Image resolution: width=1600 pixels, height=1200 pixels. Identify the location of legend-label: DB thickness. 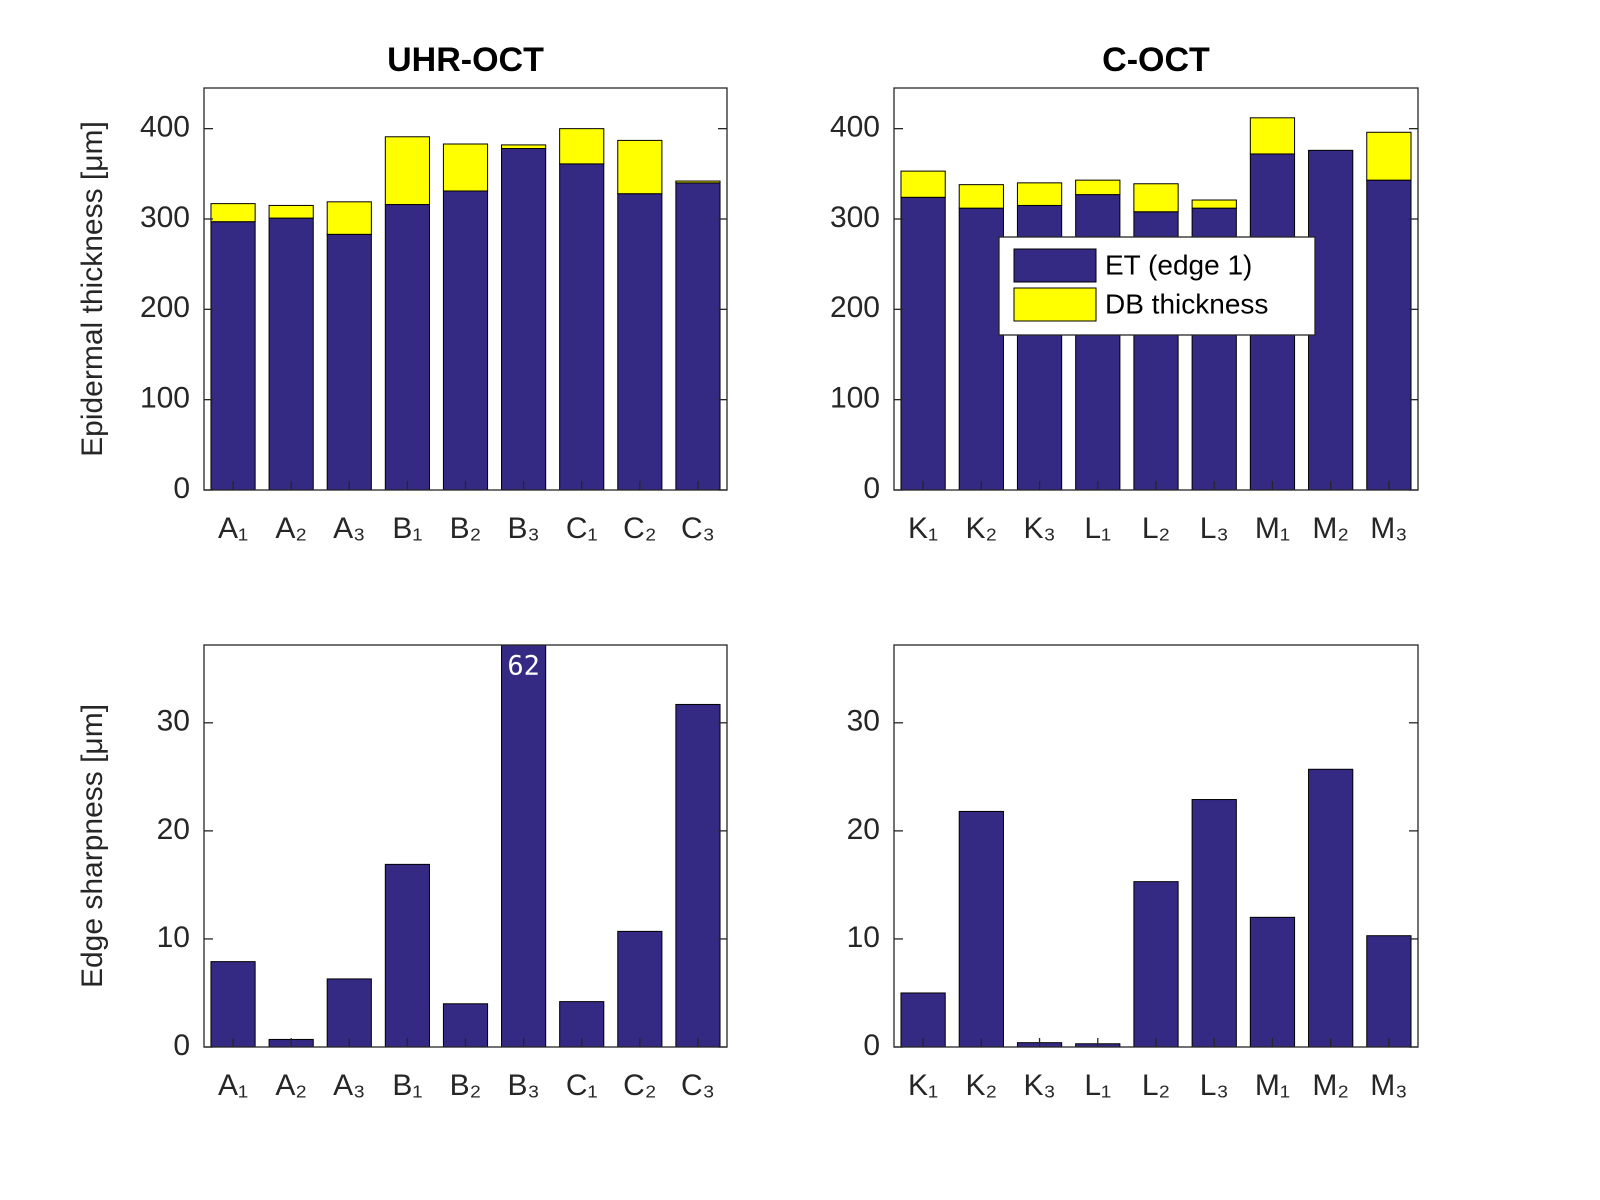
(1186, 303).